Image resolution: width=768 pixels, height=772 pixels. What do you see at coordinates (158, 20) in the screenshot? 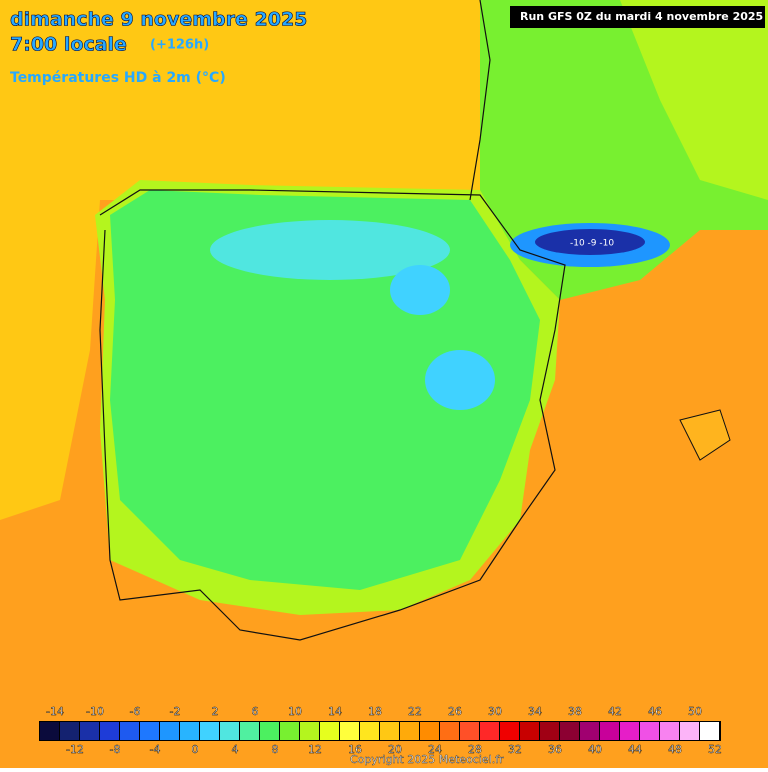
I see `title-date: dimanche 9 novembre 2025` at bounding box center [158, 20].